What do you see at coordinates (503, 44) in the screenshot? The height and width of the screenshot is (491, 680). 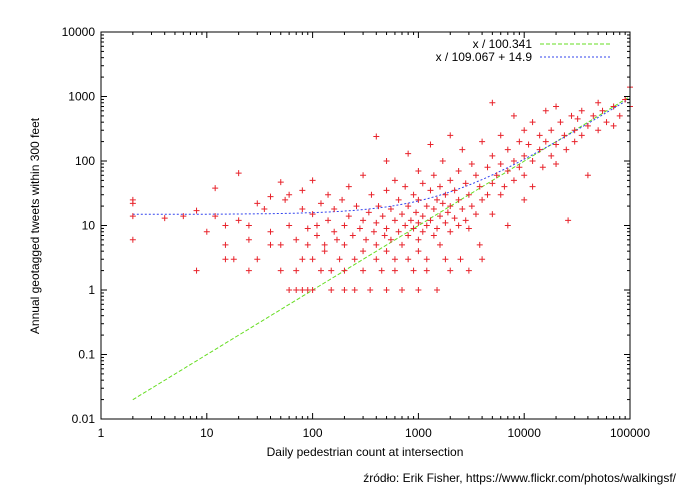 I see `legend-label-linear-fit: x / 100.341` at bounding box center [503, 44].